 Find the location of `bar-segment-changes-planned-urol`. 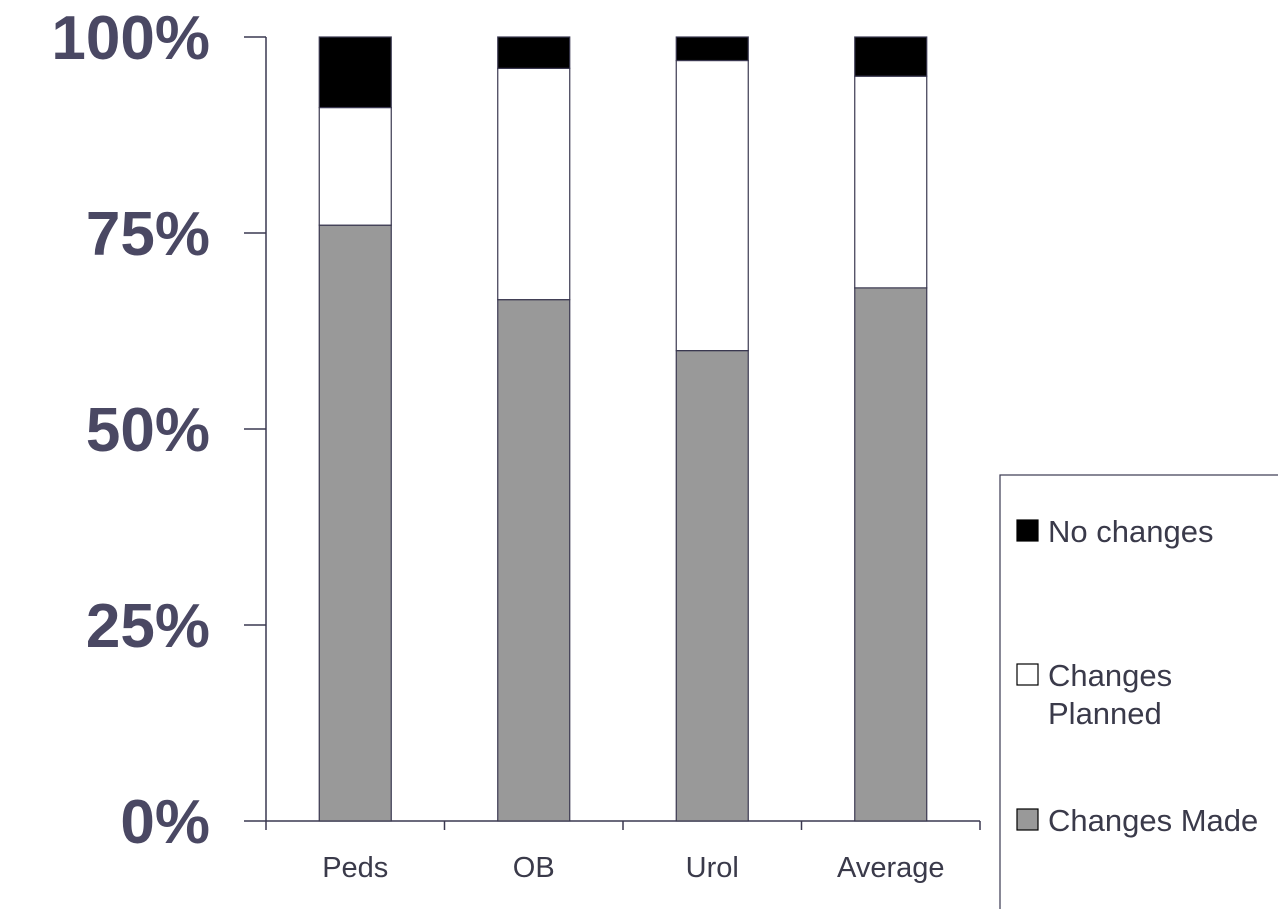

bar-segment-changes-planned-urol is located at coordinates (712, 205).